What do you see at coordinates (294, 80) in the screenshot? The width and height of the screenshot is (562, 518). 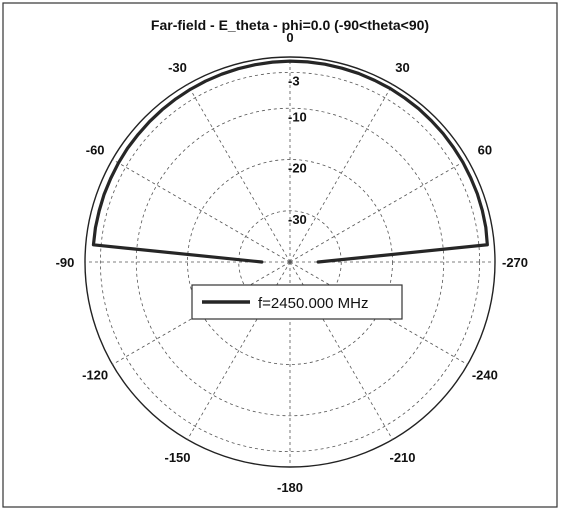 I see `radial-tick-label: -3` at bounding box center [294, 80].